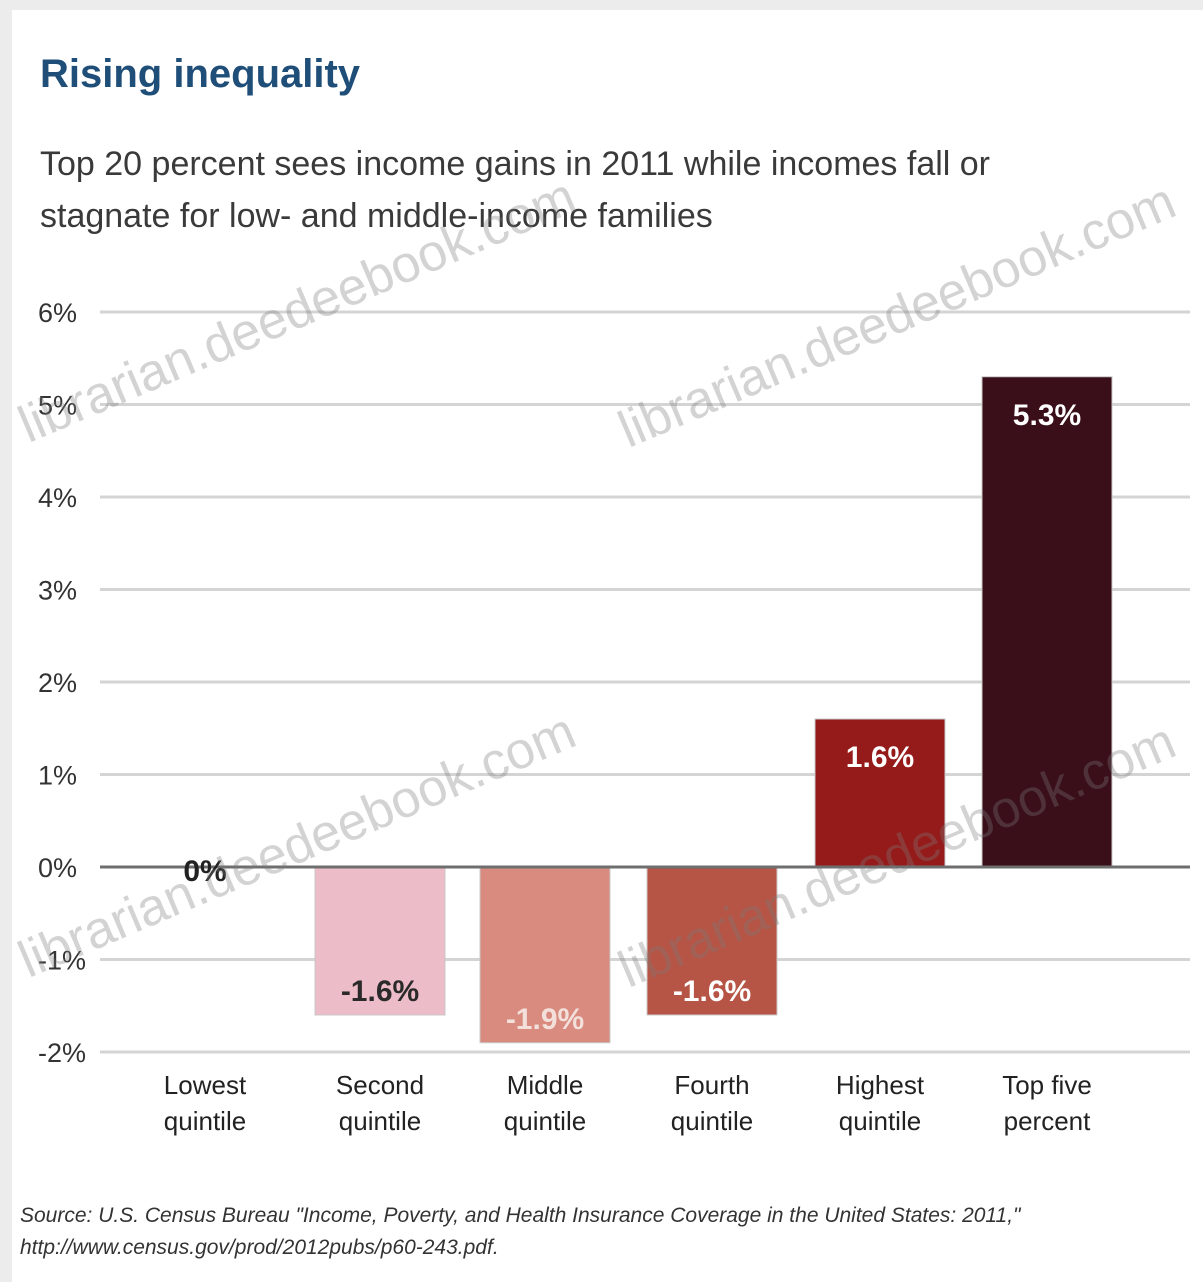  Describe the element at coordinates (200, 74) in the screenshot. I see `chart-title: Rising inequality` at that location.